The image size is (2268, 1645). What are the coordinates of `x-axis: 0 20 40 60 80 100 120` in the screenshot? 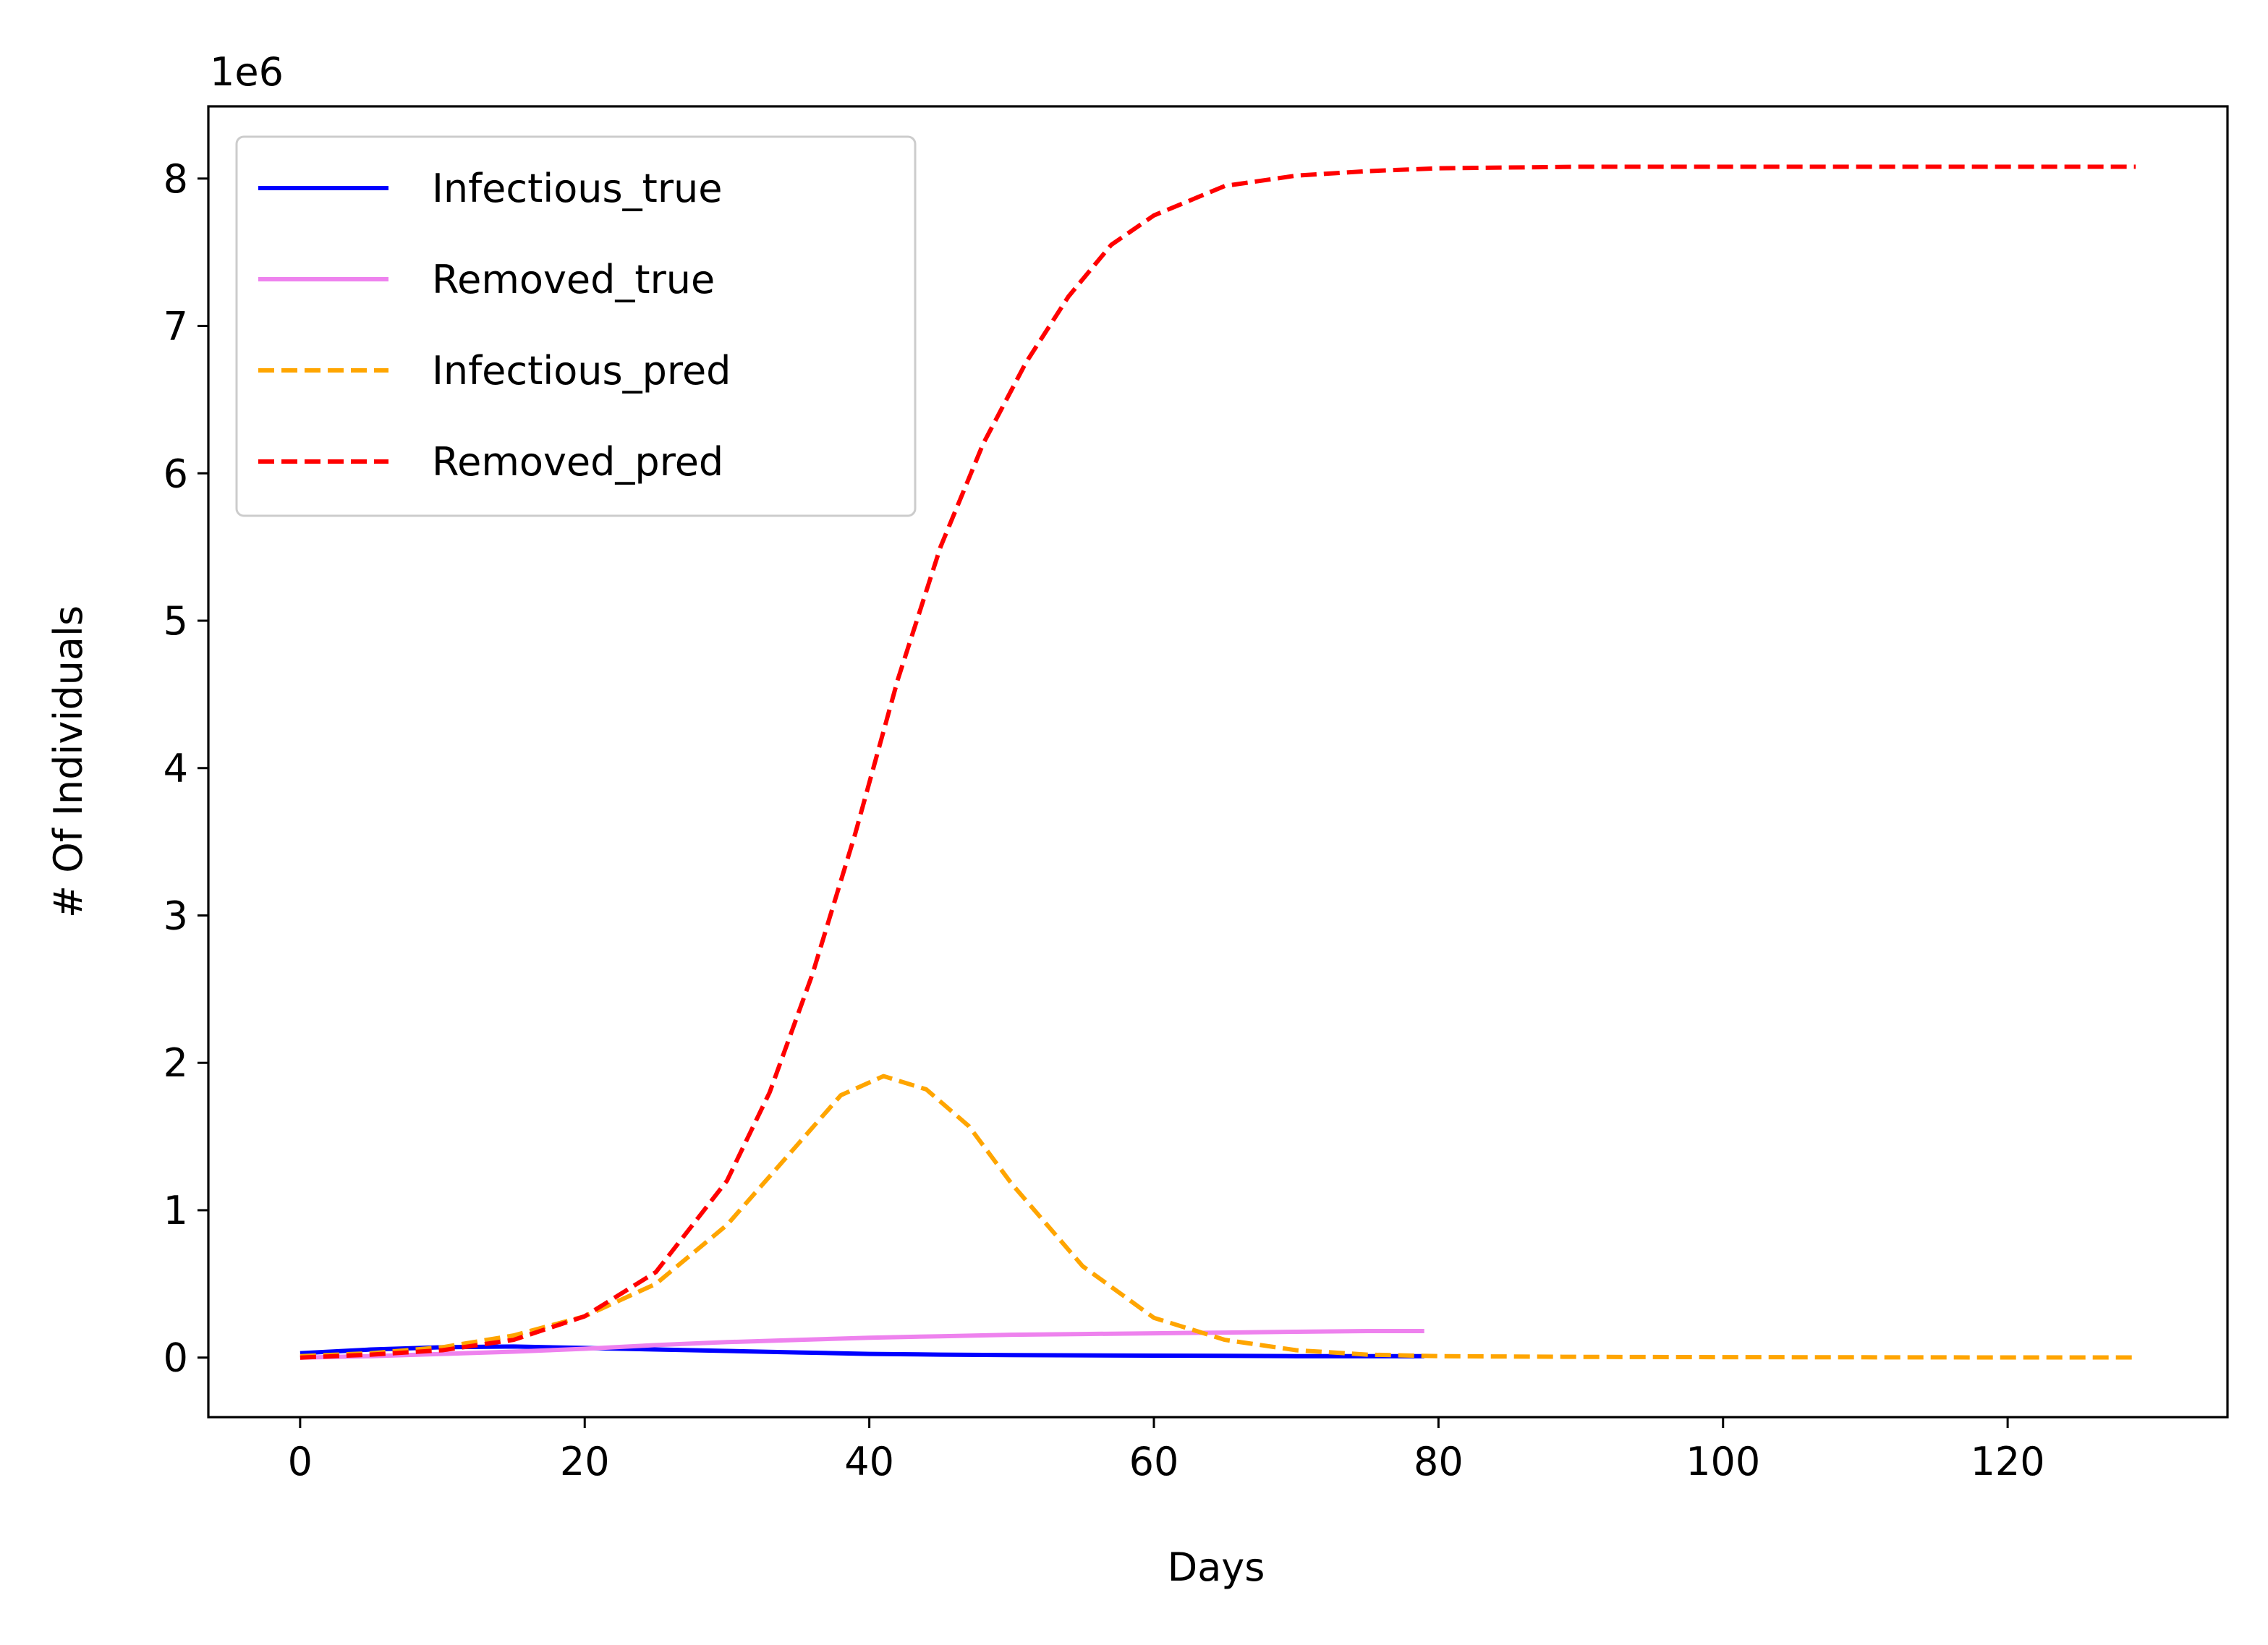 It's located at (1166, 1450).